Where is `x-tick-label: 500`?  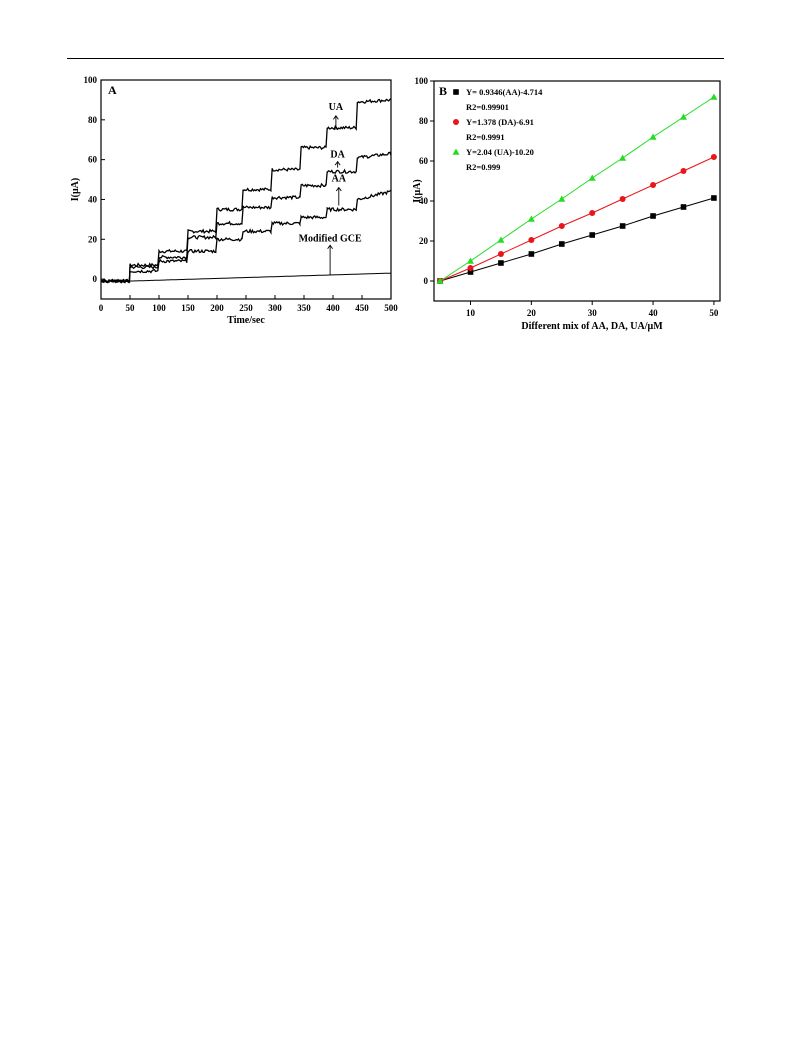 x-tick-label: 500 is located at coordinates (391, 308).